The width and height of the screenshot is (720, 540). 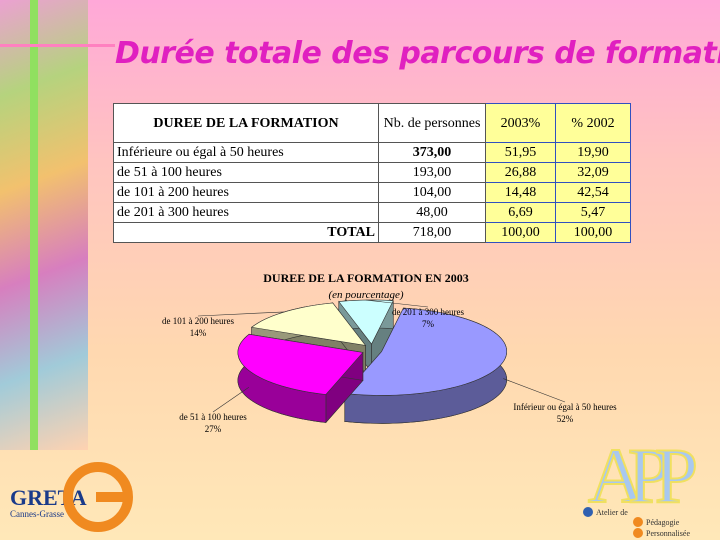 I want to click on table-row: de 51 à 100 heures 193,00 26,88 32,09, so click(x=372, y=172).